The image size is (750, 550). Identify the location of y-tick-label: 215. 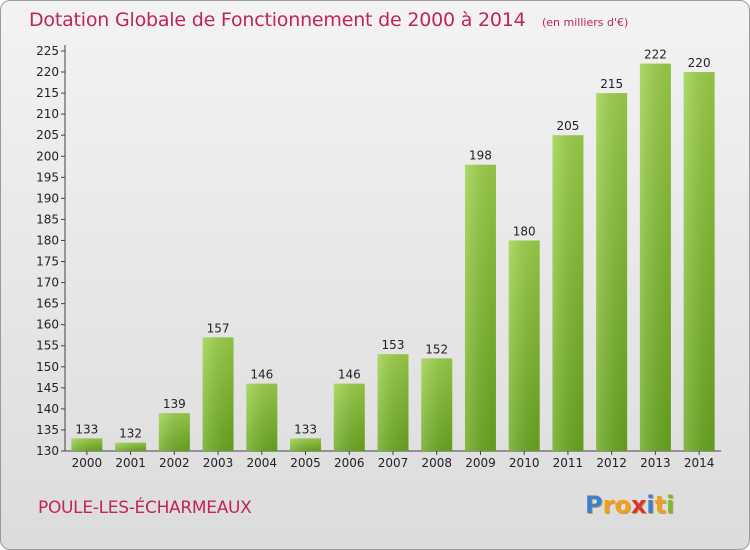
(47, 93).